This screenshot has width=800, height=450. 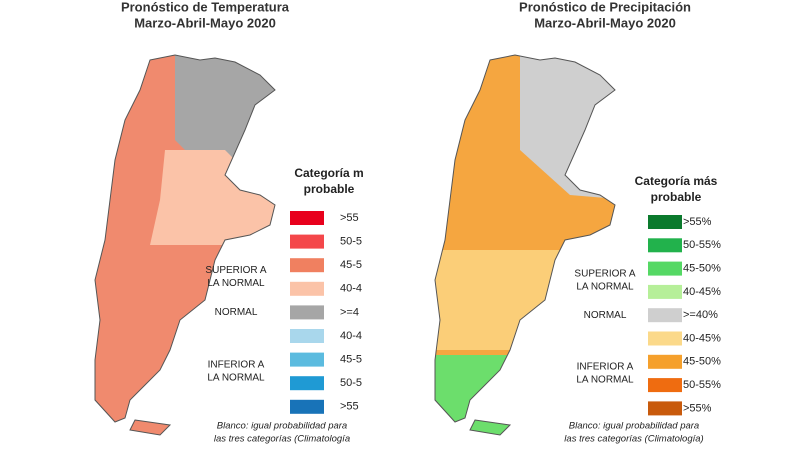 I want to click on legend-label: >=4, so click(x=349, y=312).